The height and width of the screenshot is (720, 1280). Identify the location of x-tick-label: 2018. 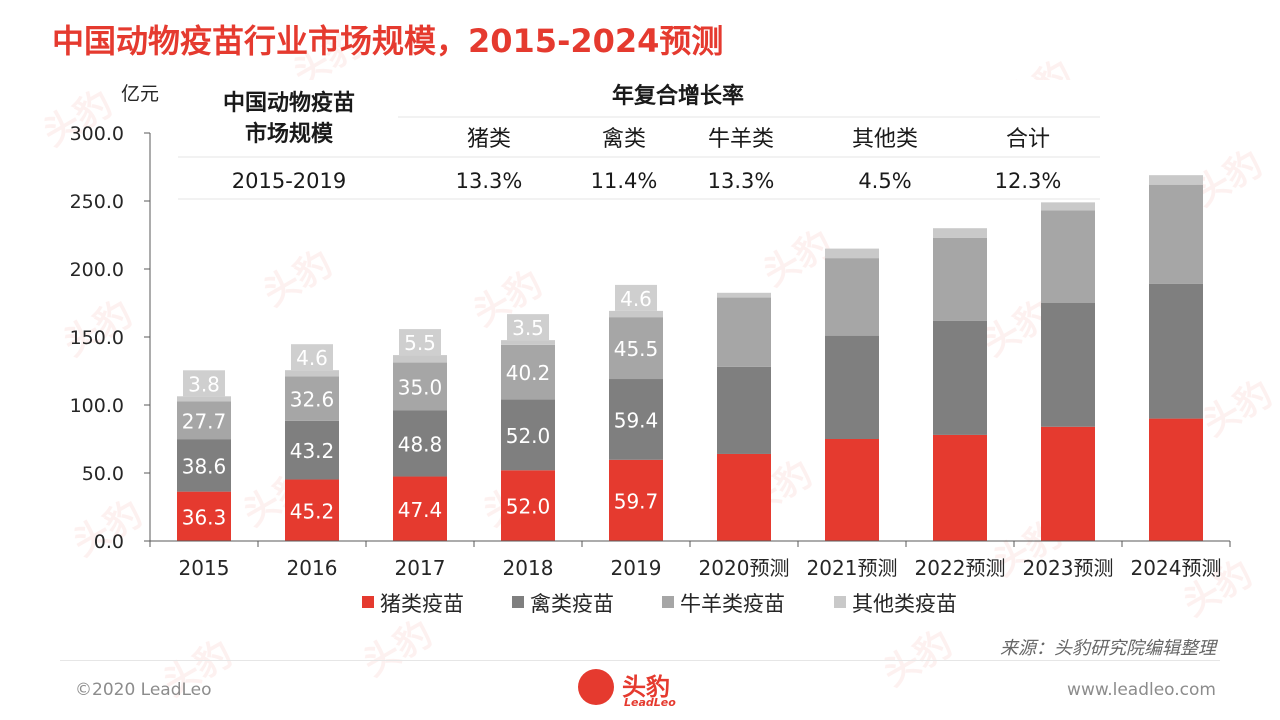
(528, 568).